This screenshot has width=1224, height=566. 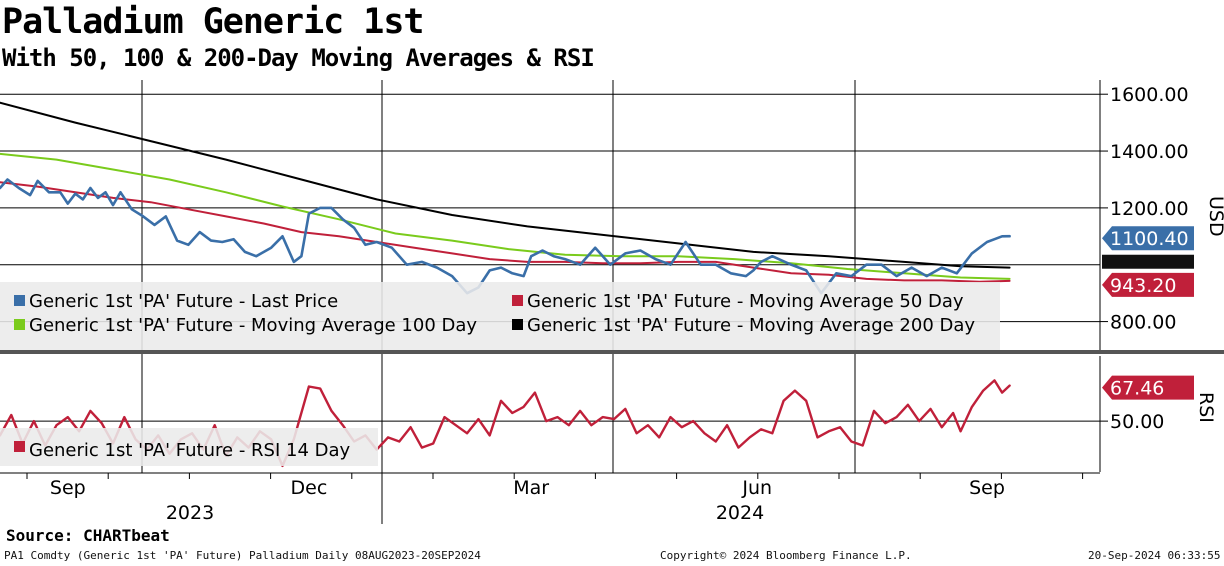 What do you see at coordinates (183, 301) in the screenshot?
I see `legend-label-0: Generic 1st 'PA' Future - Last Price` at bounding box center [183, 301].